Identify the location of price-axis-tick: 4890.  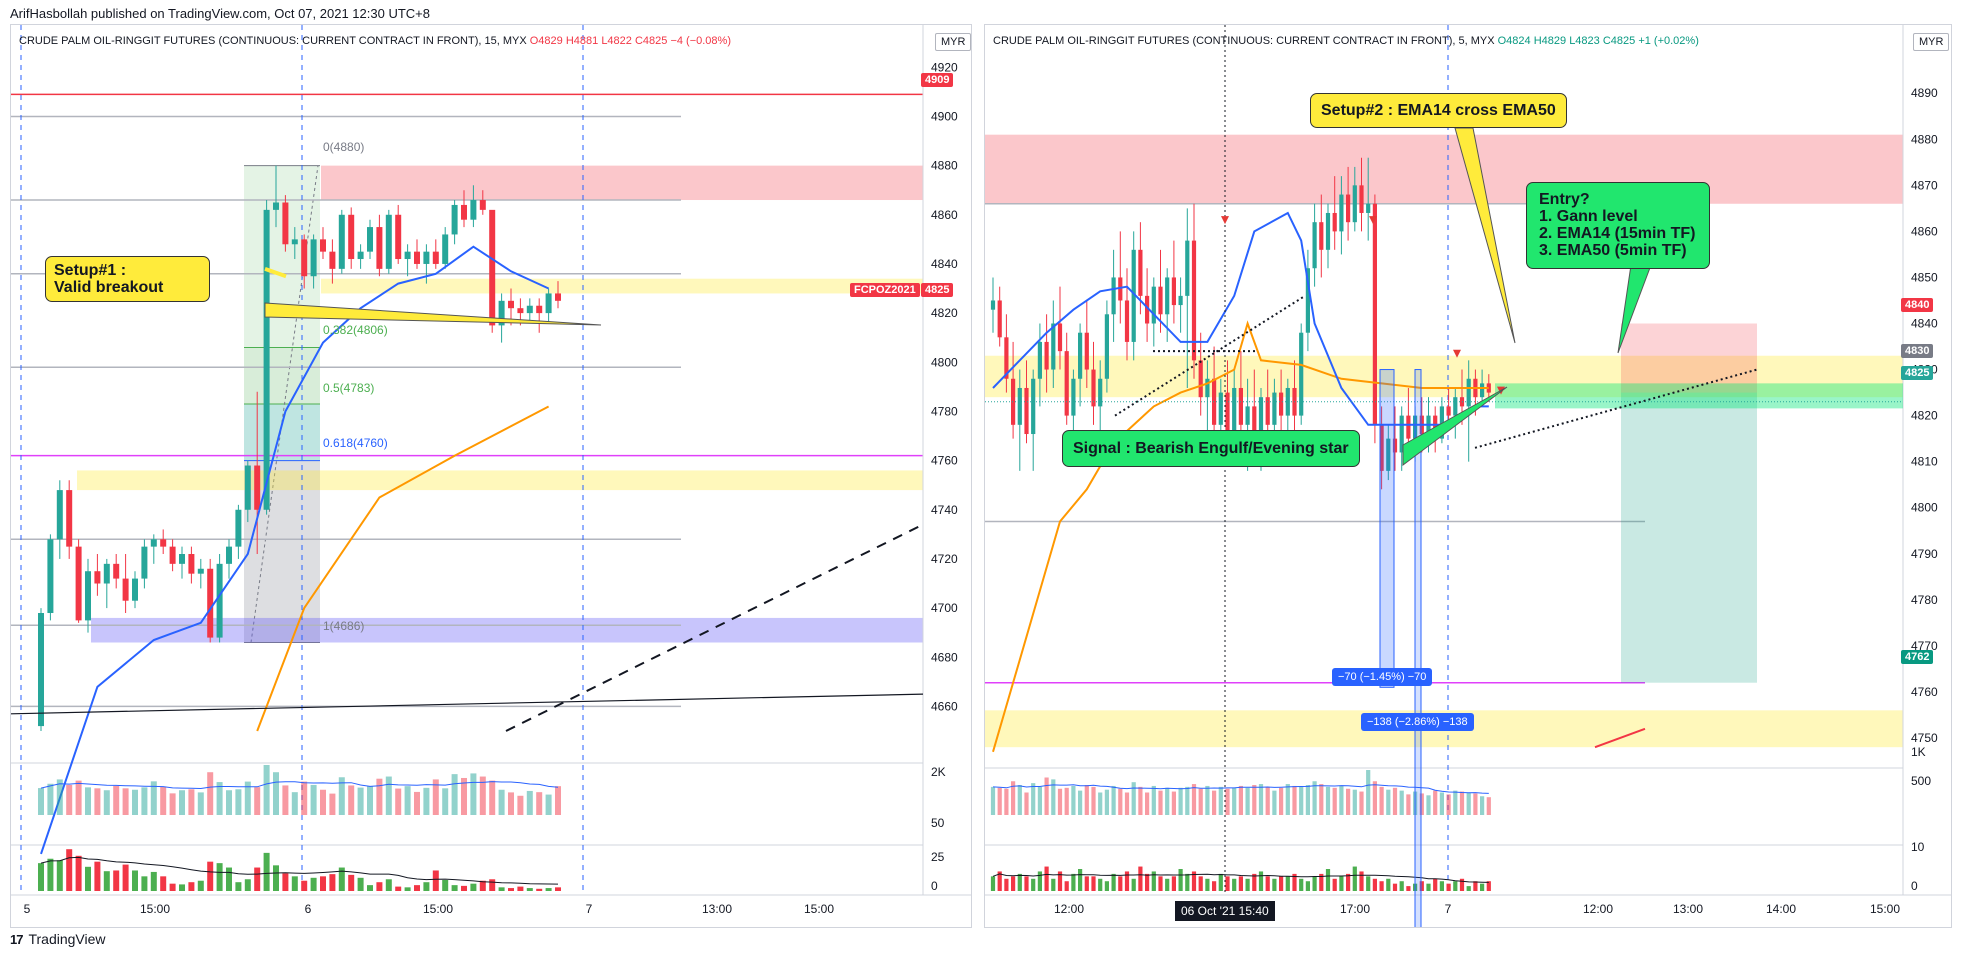
(1924, 93).